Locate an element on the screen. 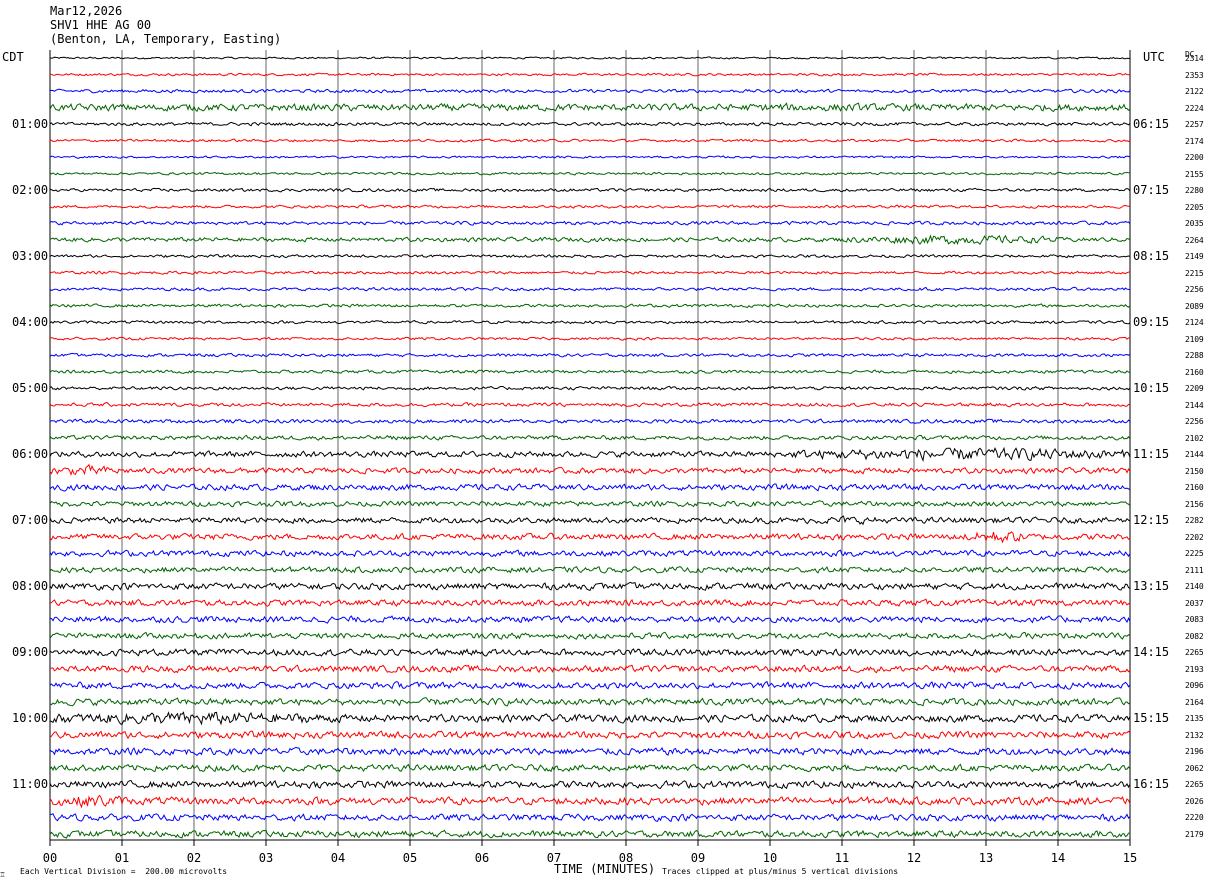  left-time-label: 05:00 is located at coordinates (30, 388).